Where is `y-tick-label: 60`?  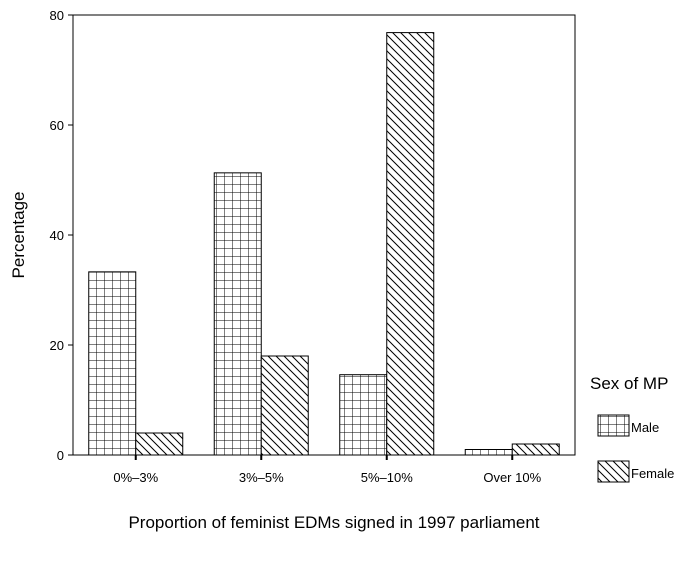 y-tick-label: 60 is located at coordinates (57, 125).